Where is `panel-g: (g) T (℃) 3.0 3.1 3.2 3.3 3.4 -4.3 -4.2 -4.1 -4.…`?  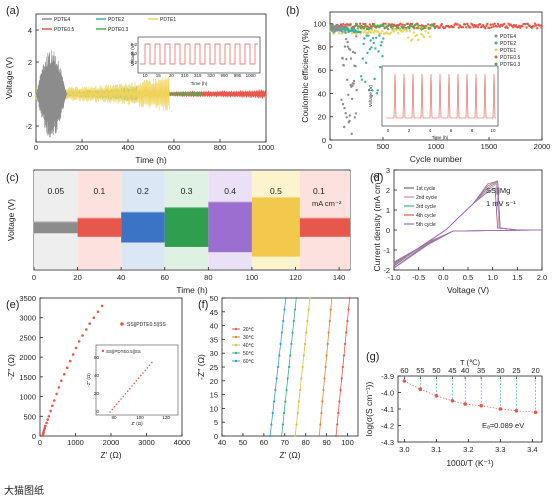
panel-g: (g) T (℃) 3.0 3.1 3.2 3.3 3.4 -4.3 -4.2 -4.1 -4.… is located at coordinates (453, 409).